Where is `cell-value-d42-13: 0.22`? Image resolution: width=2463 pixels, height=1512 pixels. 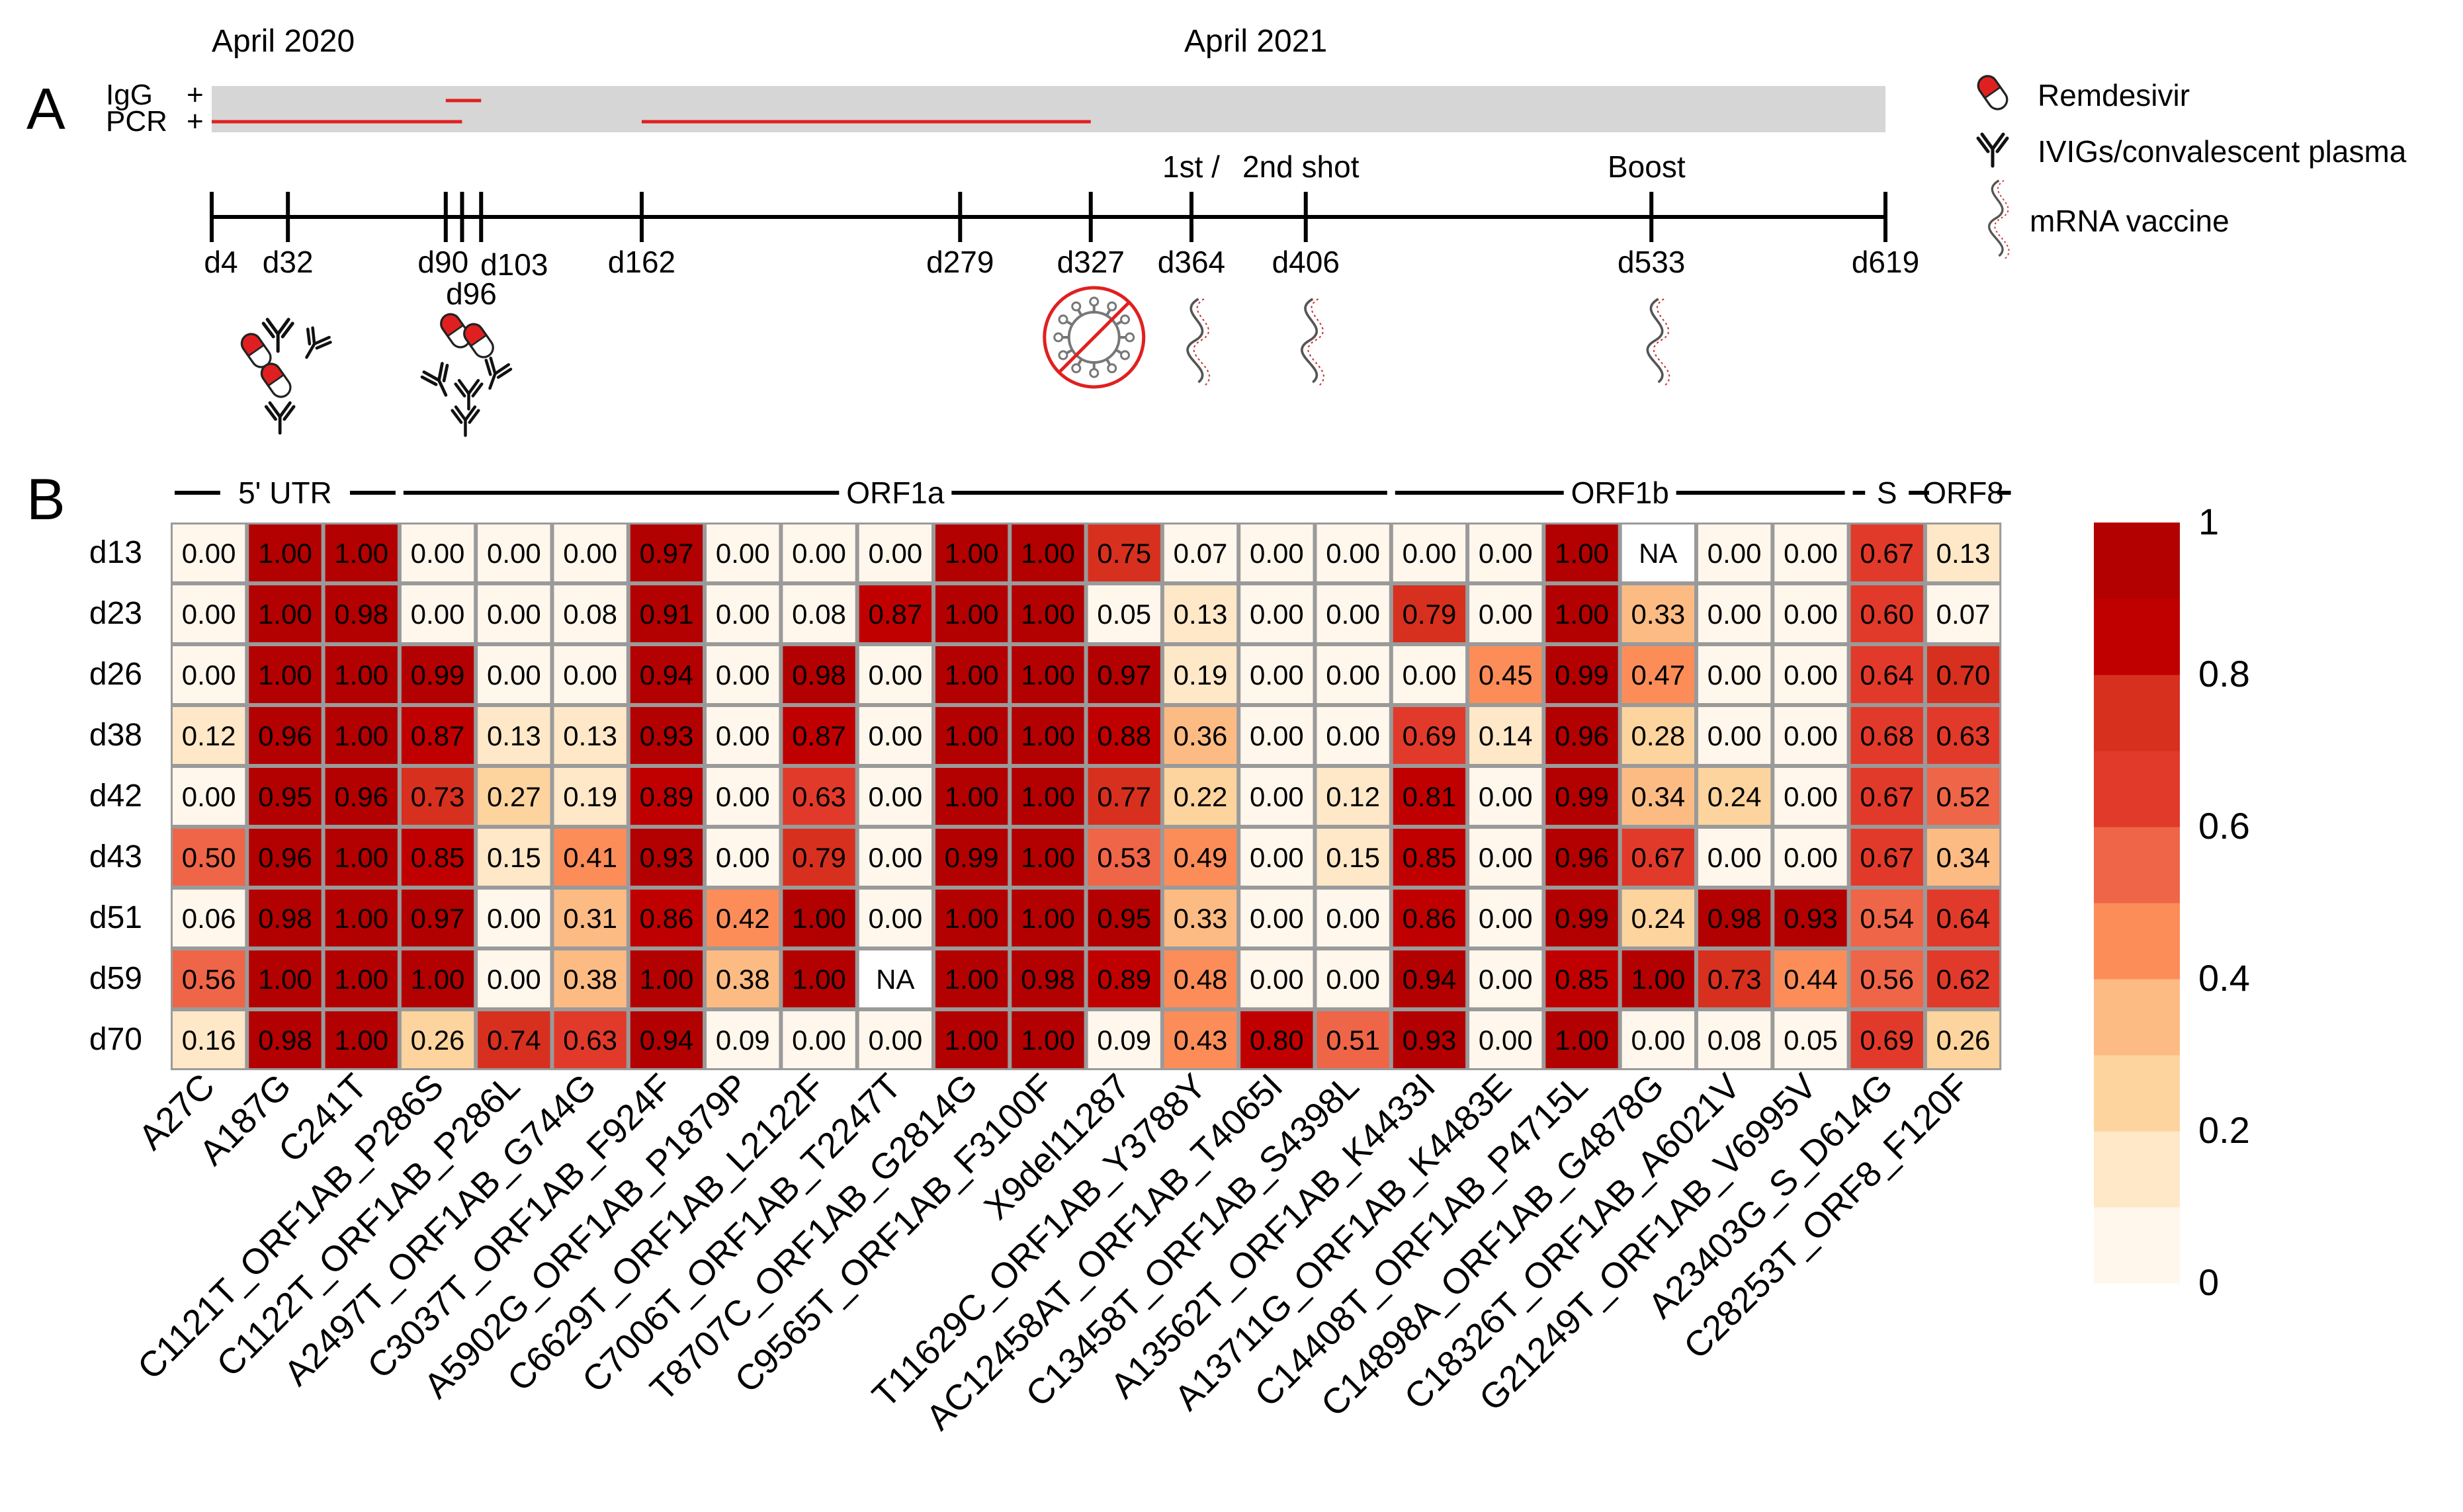
cell-value-d42-13: 0.22 is located at coordinates (1201, 797).